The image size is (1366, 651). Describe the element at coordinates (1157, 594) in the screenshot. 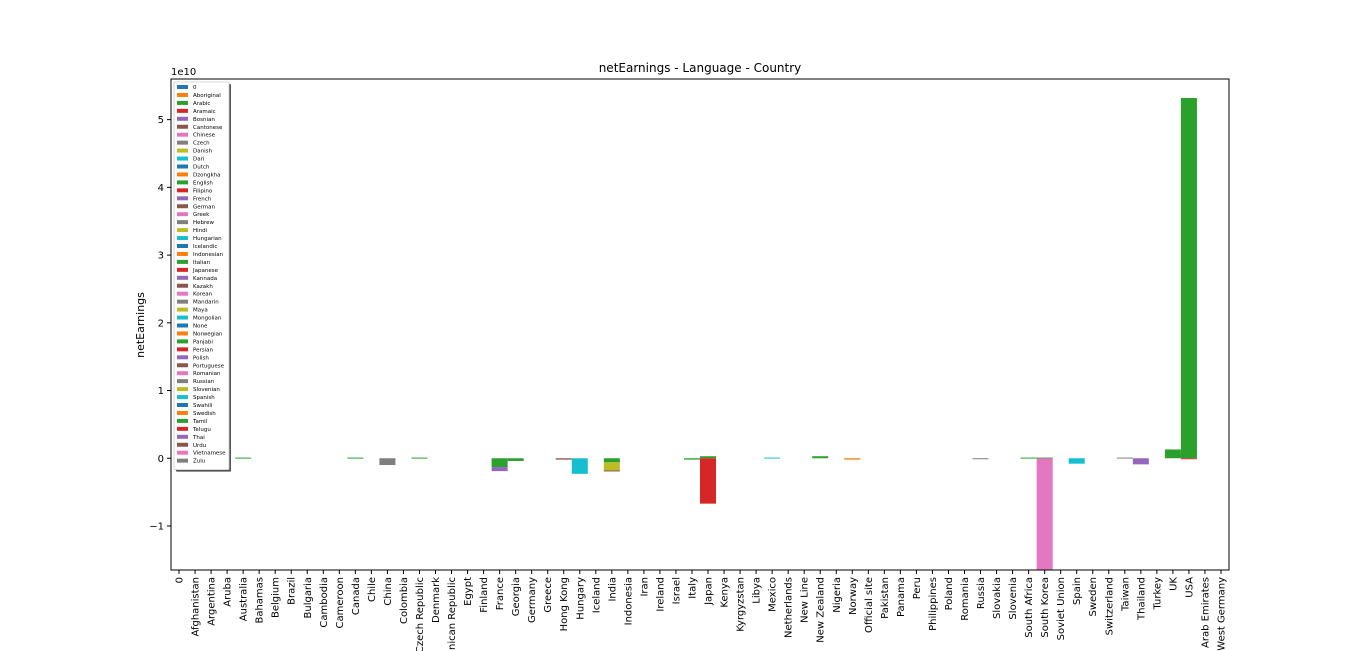

I see `x-tick-label: Turkey` at that location.